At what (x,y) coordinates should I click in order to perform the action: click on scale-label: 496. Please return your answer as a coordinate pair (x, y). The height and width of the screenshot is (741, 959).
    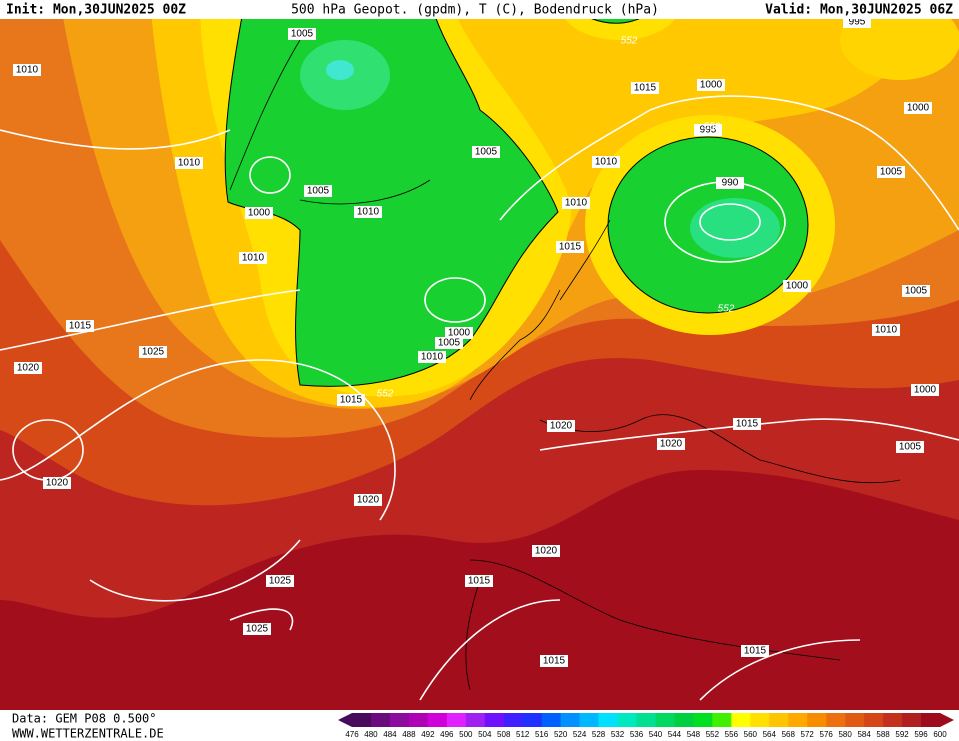
    Looking at the image, I should click on (447, 734).